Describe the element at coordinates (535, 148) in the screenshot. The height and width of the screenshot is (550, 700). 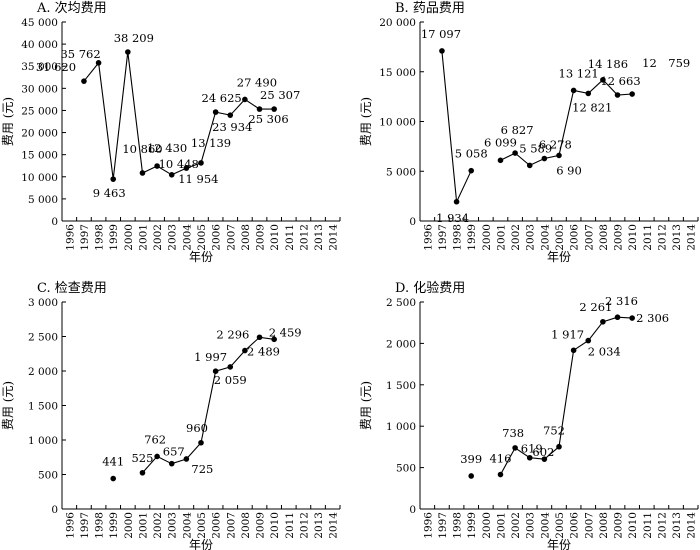
I see `data-label: 5 589` at that location.